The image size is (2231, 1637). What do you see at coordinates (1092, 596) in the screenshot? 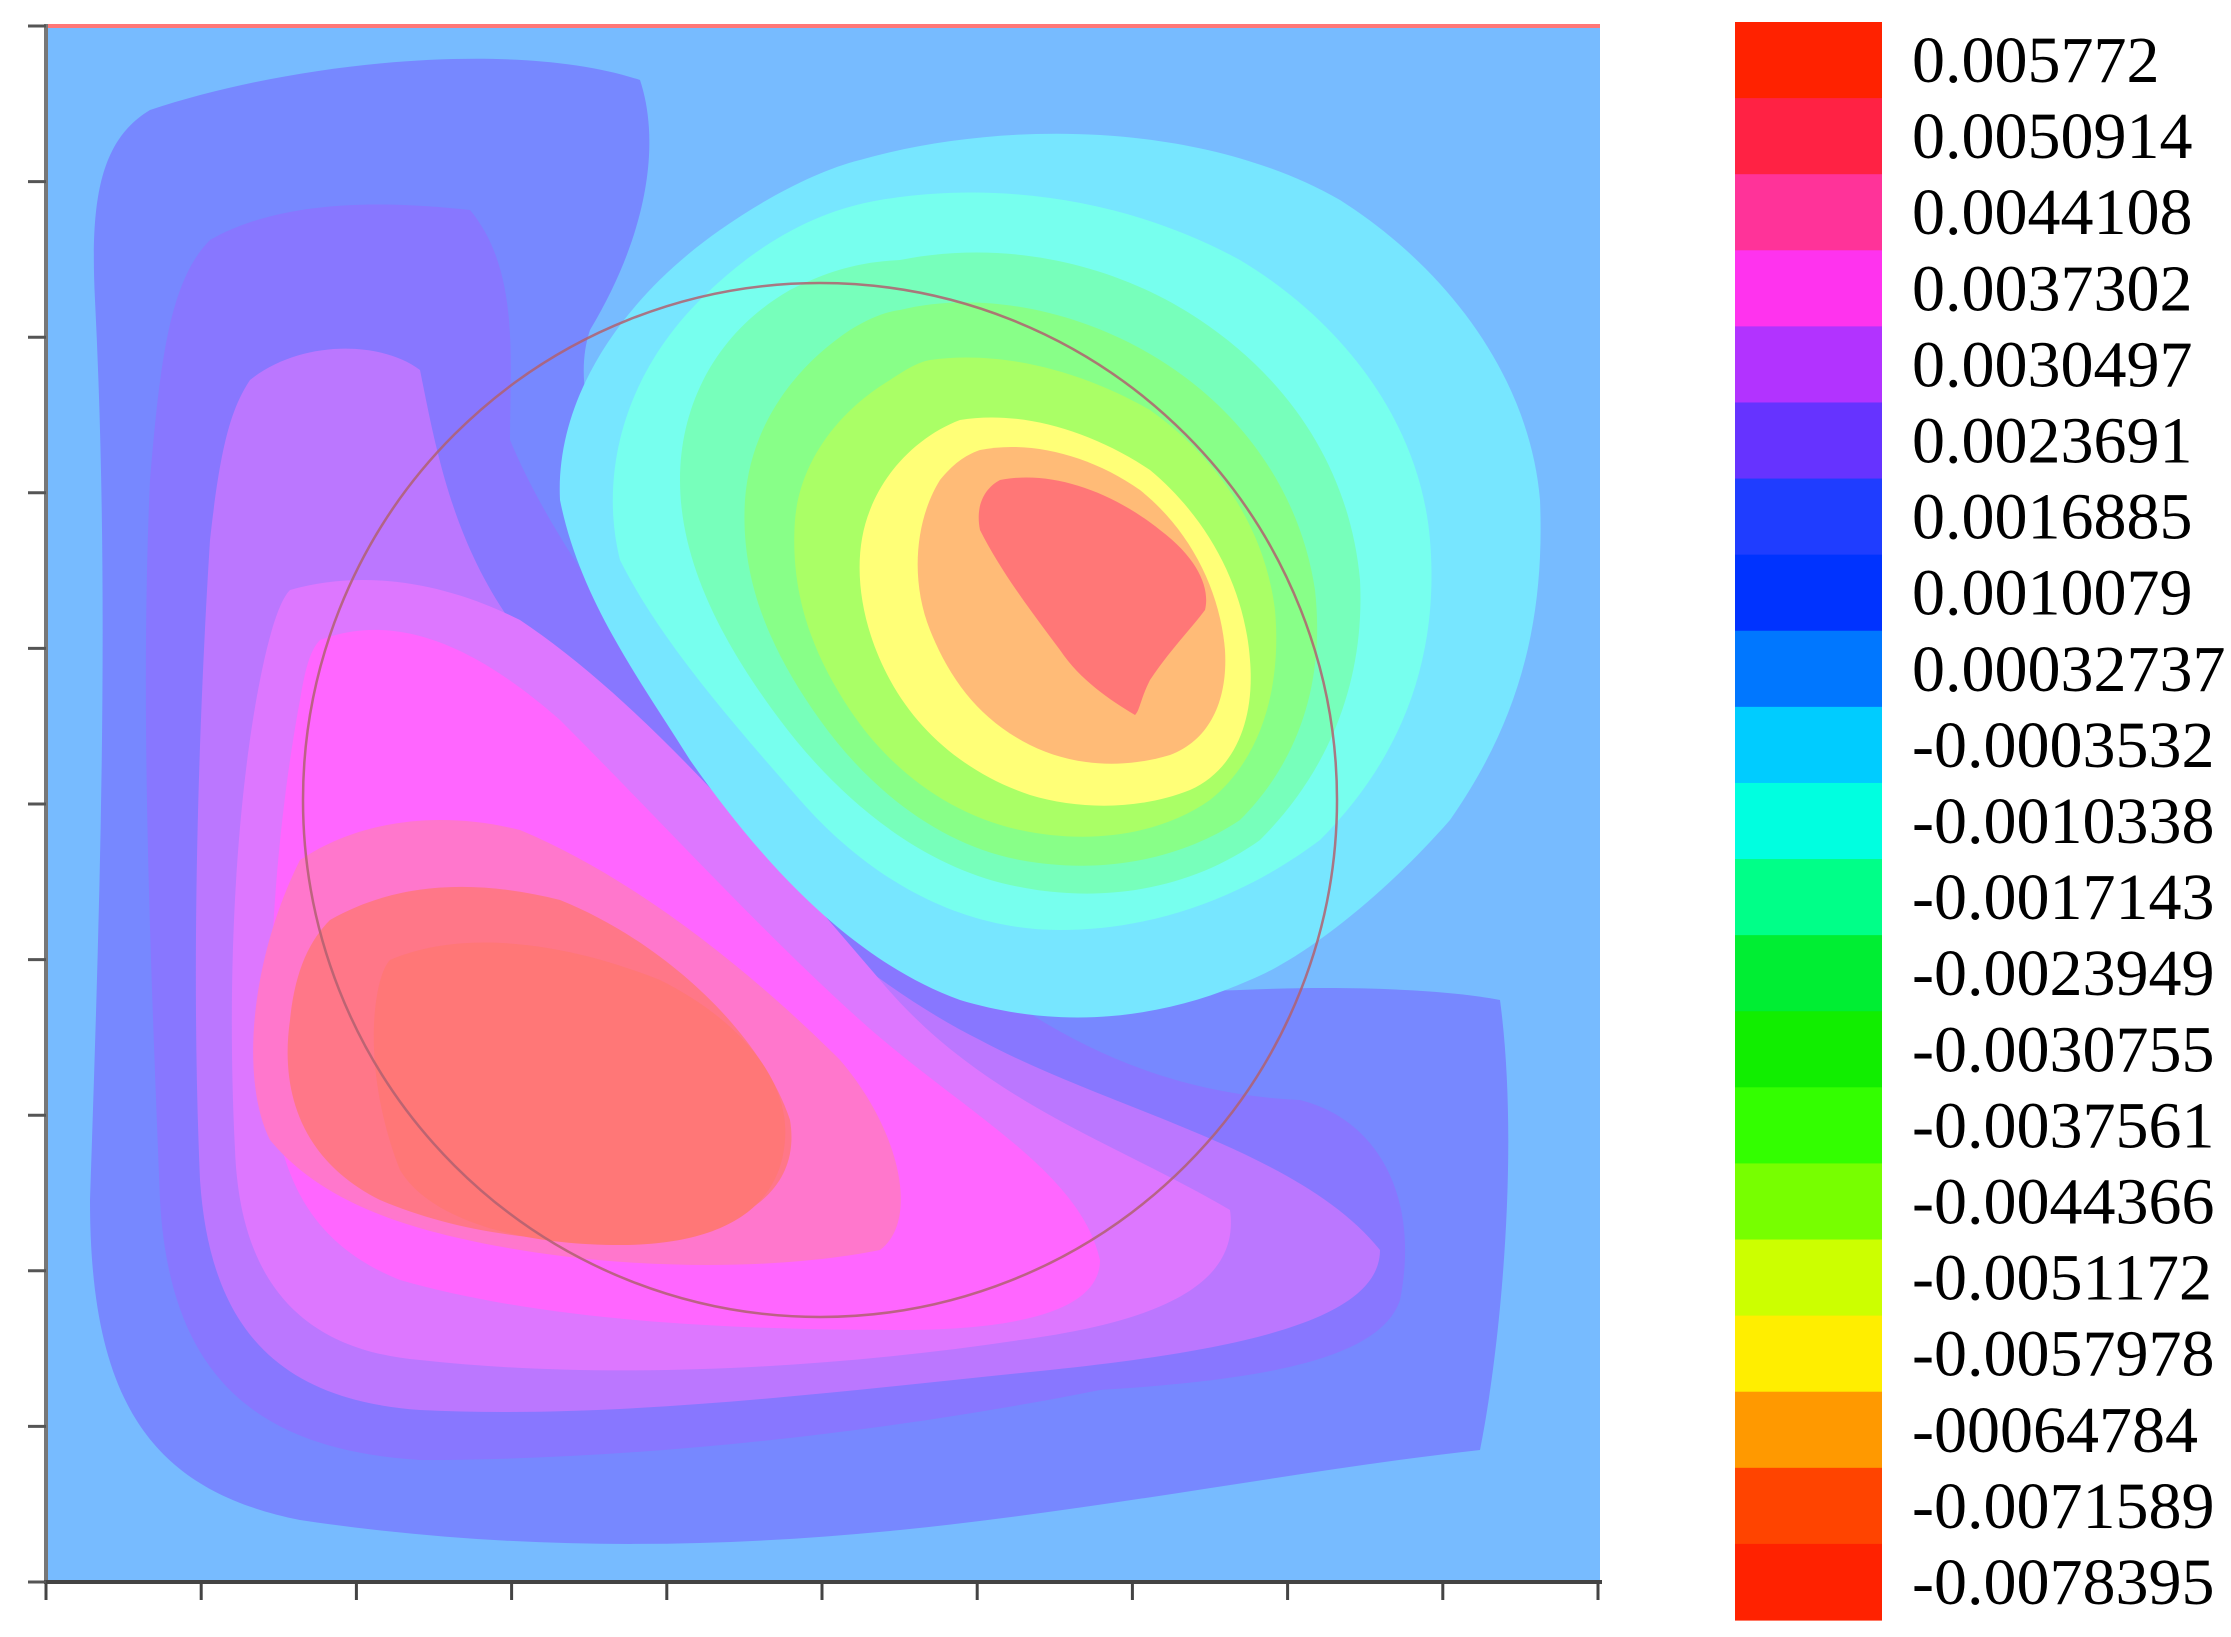
I see `contour-core-negative` at bounding box center [1092, 596].